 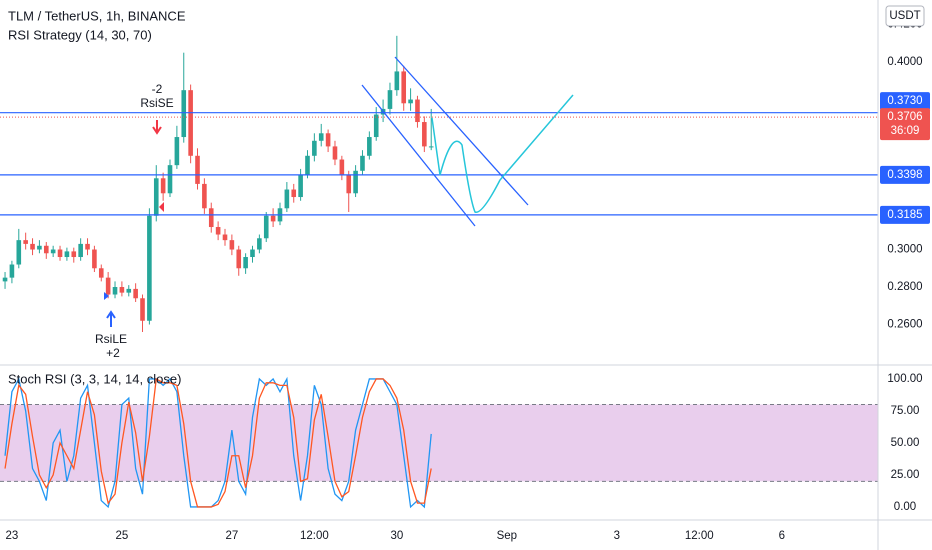 I want to click on band-fill, so click(x=439, y=443).